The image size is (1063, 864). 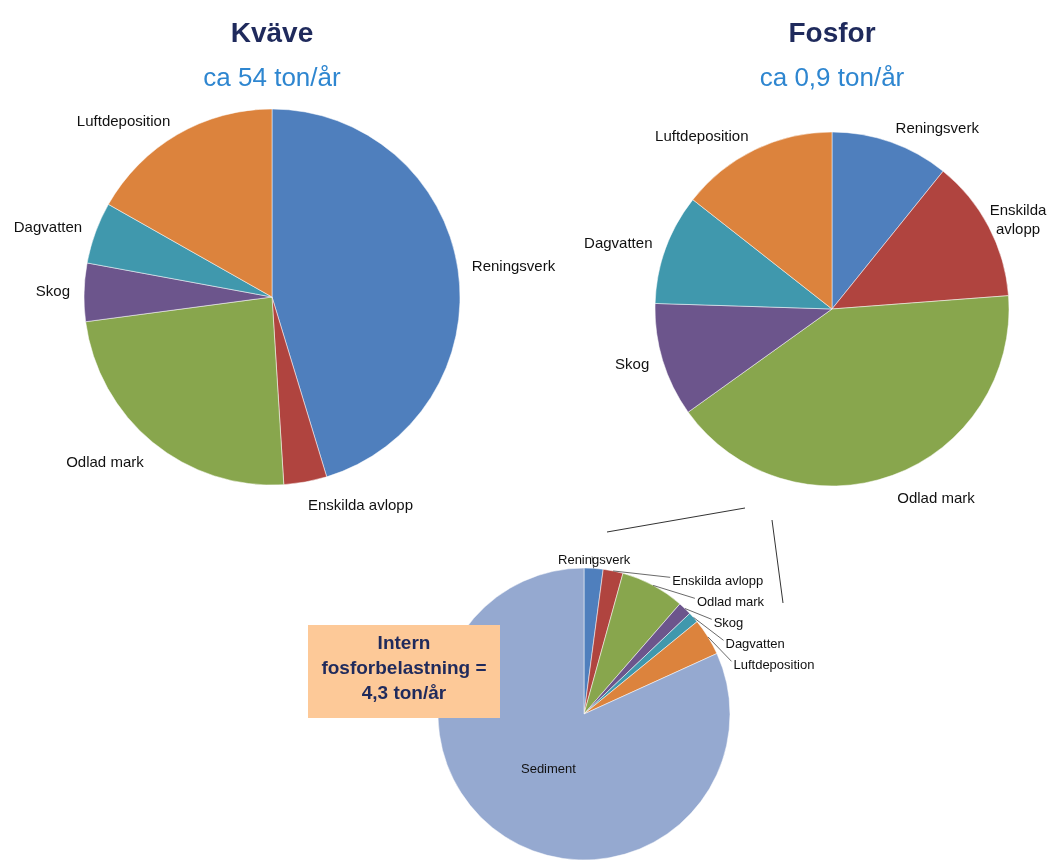 What do you see at coordinates (832, 32) in the screenshot?
I see `chart-title: Fosfor` at bounding box center [832, 32].